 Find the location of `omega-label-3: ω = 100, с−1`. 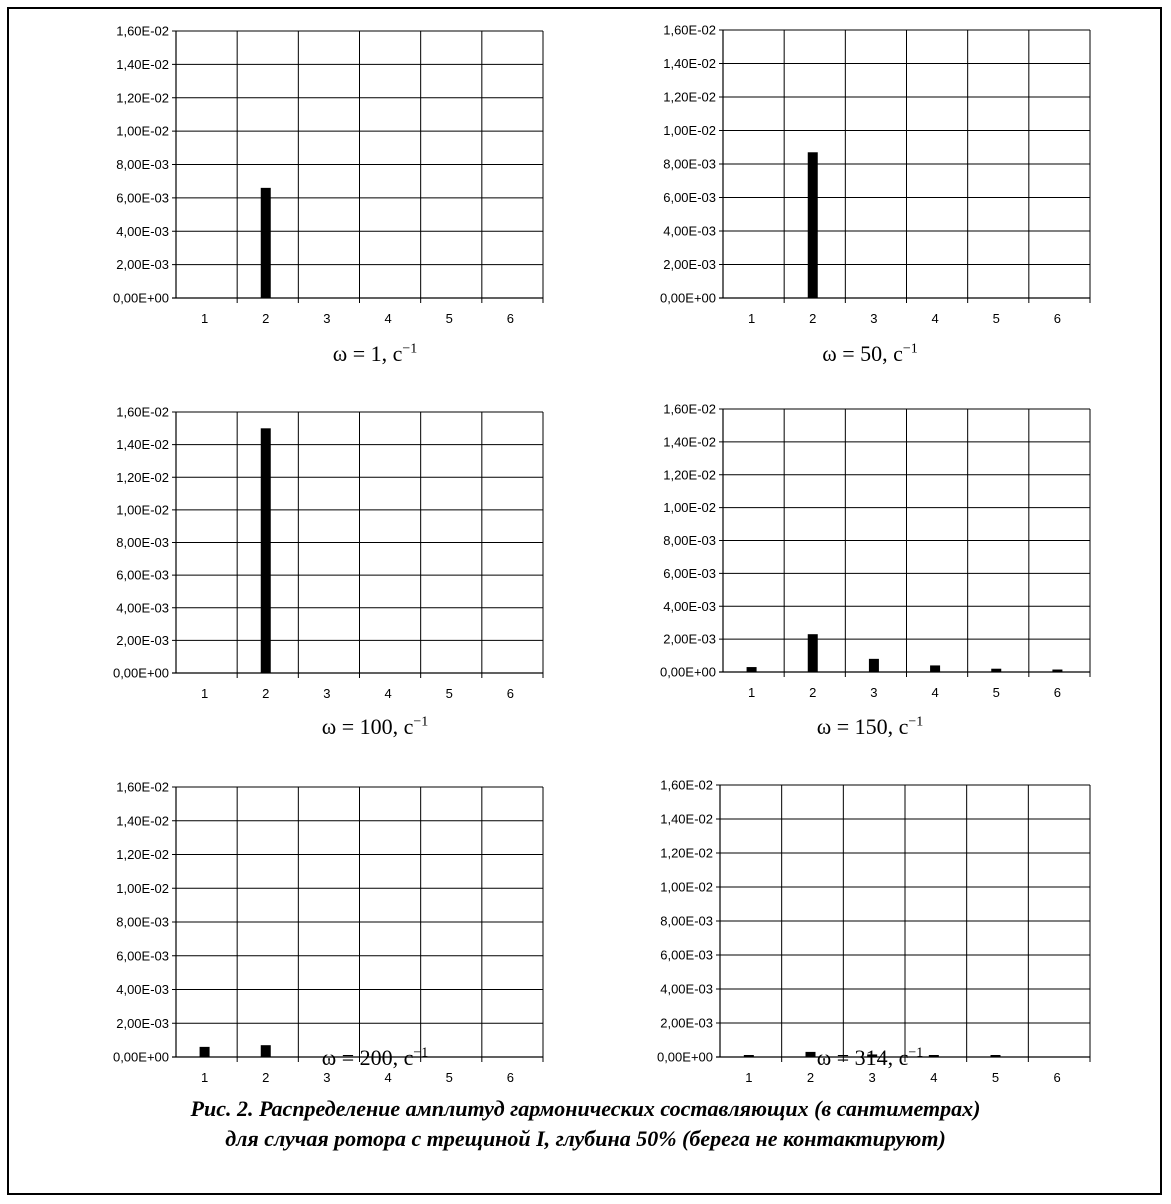

omega-label-3: ω = 100, с−1 is located at coordinates (375, 726).